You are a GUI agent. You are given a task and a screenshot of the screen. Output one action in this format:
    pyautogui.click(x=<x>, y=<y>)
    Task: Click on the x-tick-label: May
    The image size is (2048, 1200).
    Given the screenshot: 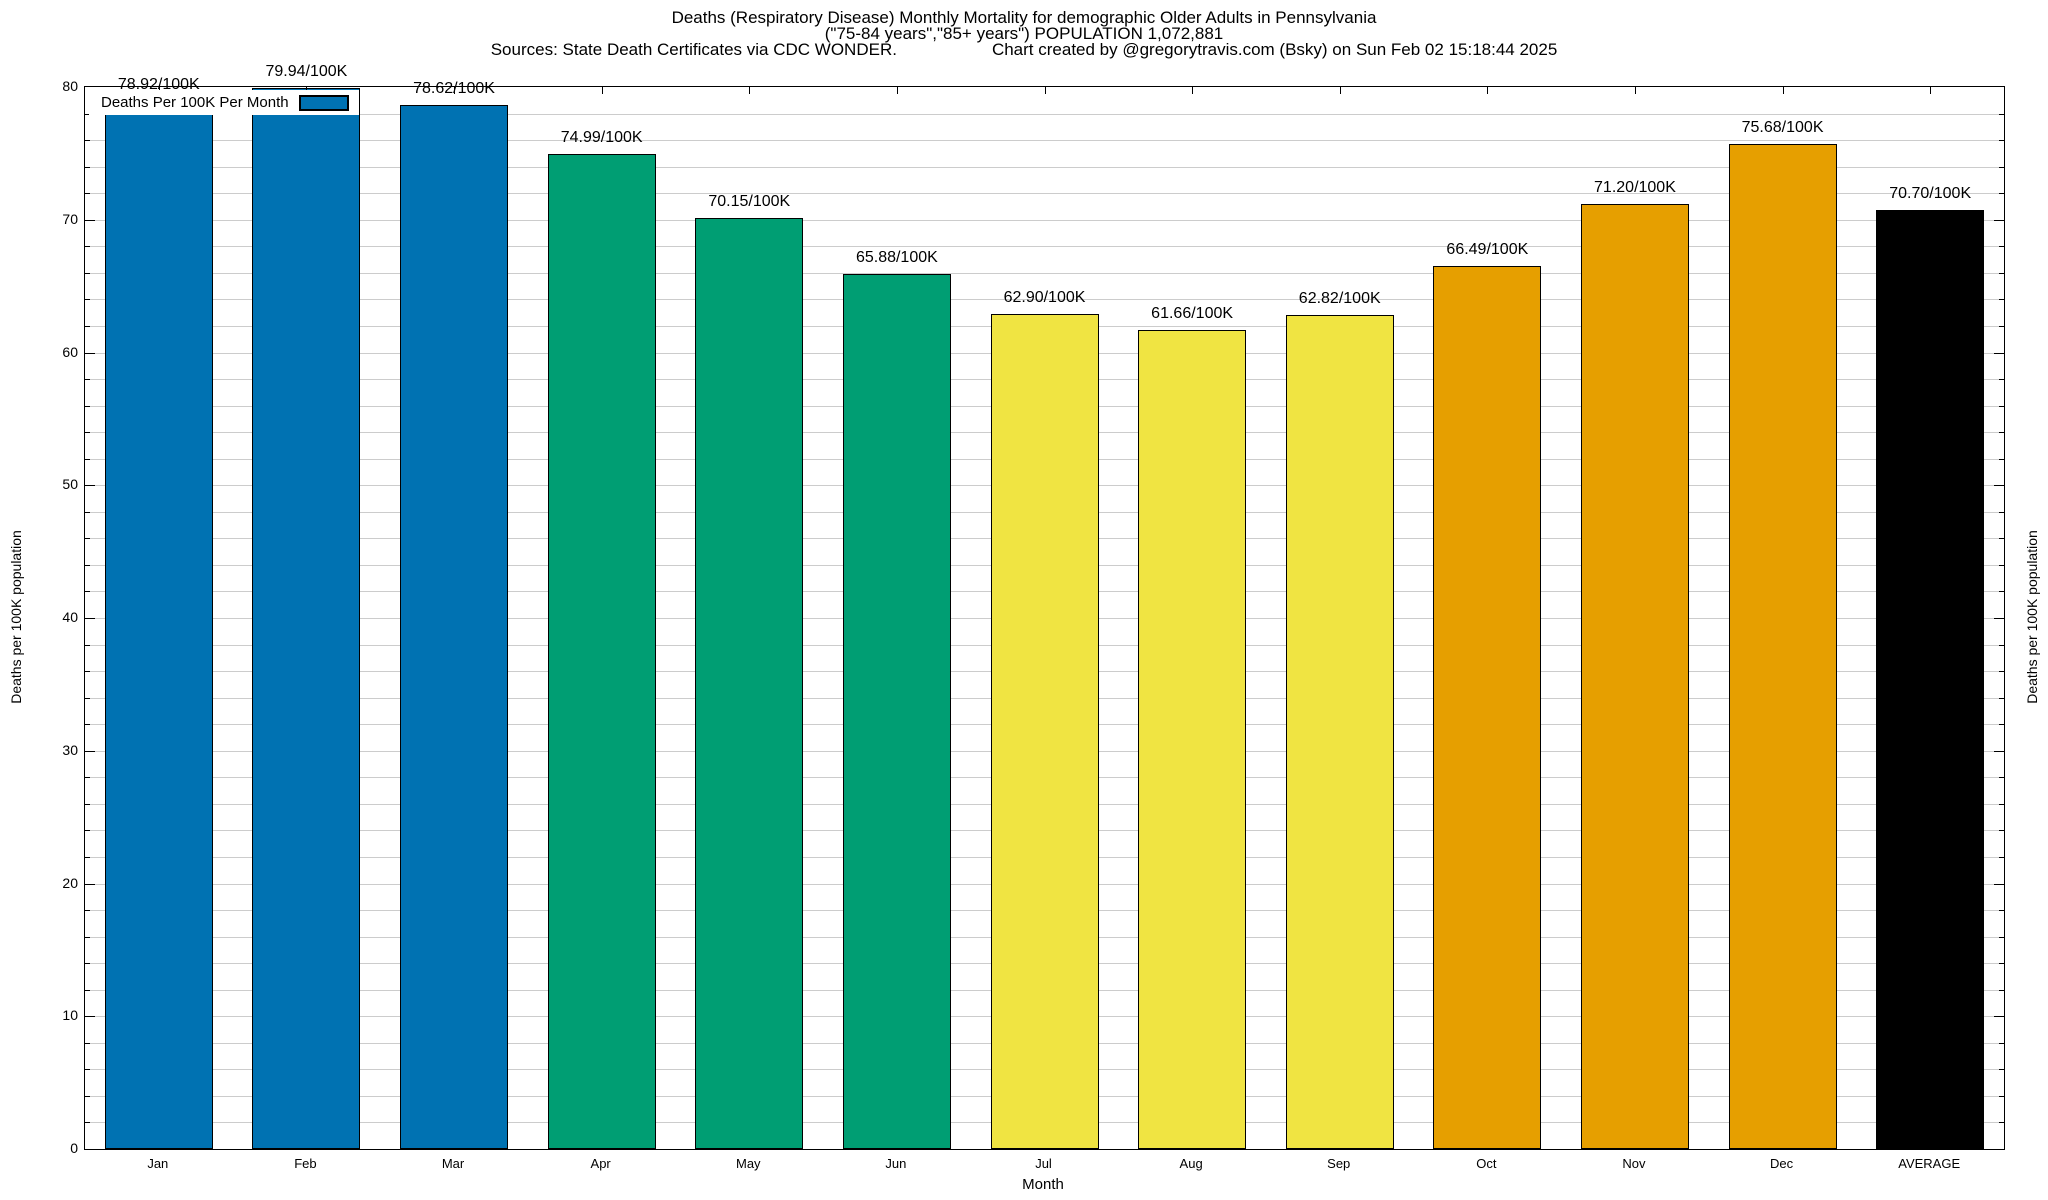 What is the action you would take?
    pyautogui.click(x=748, y=1163)
    